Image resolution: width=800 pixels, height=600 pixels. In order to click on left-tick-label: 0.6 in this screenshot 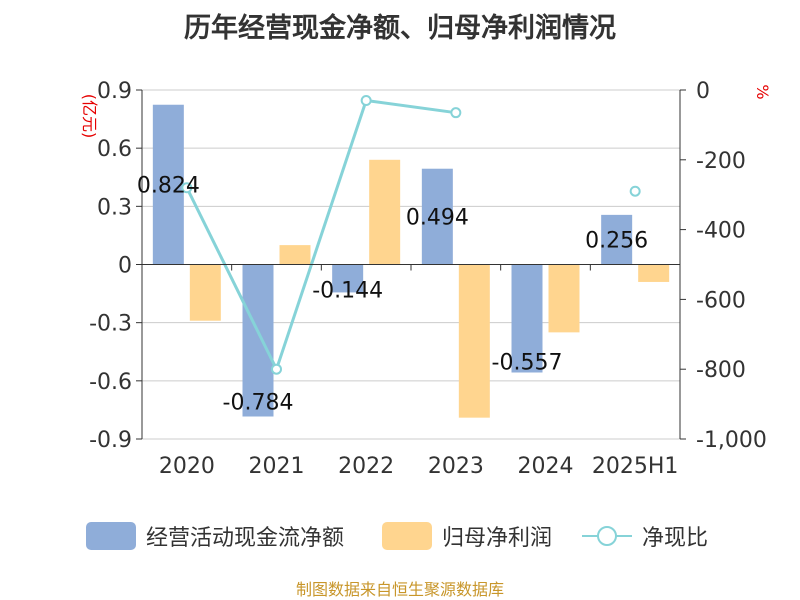, I will do `click(114, 149)`.